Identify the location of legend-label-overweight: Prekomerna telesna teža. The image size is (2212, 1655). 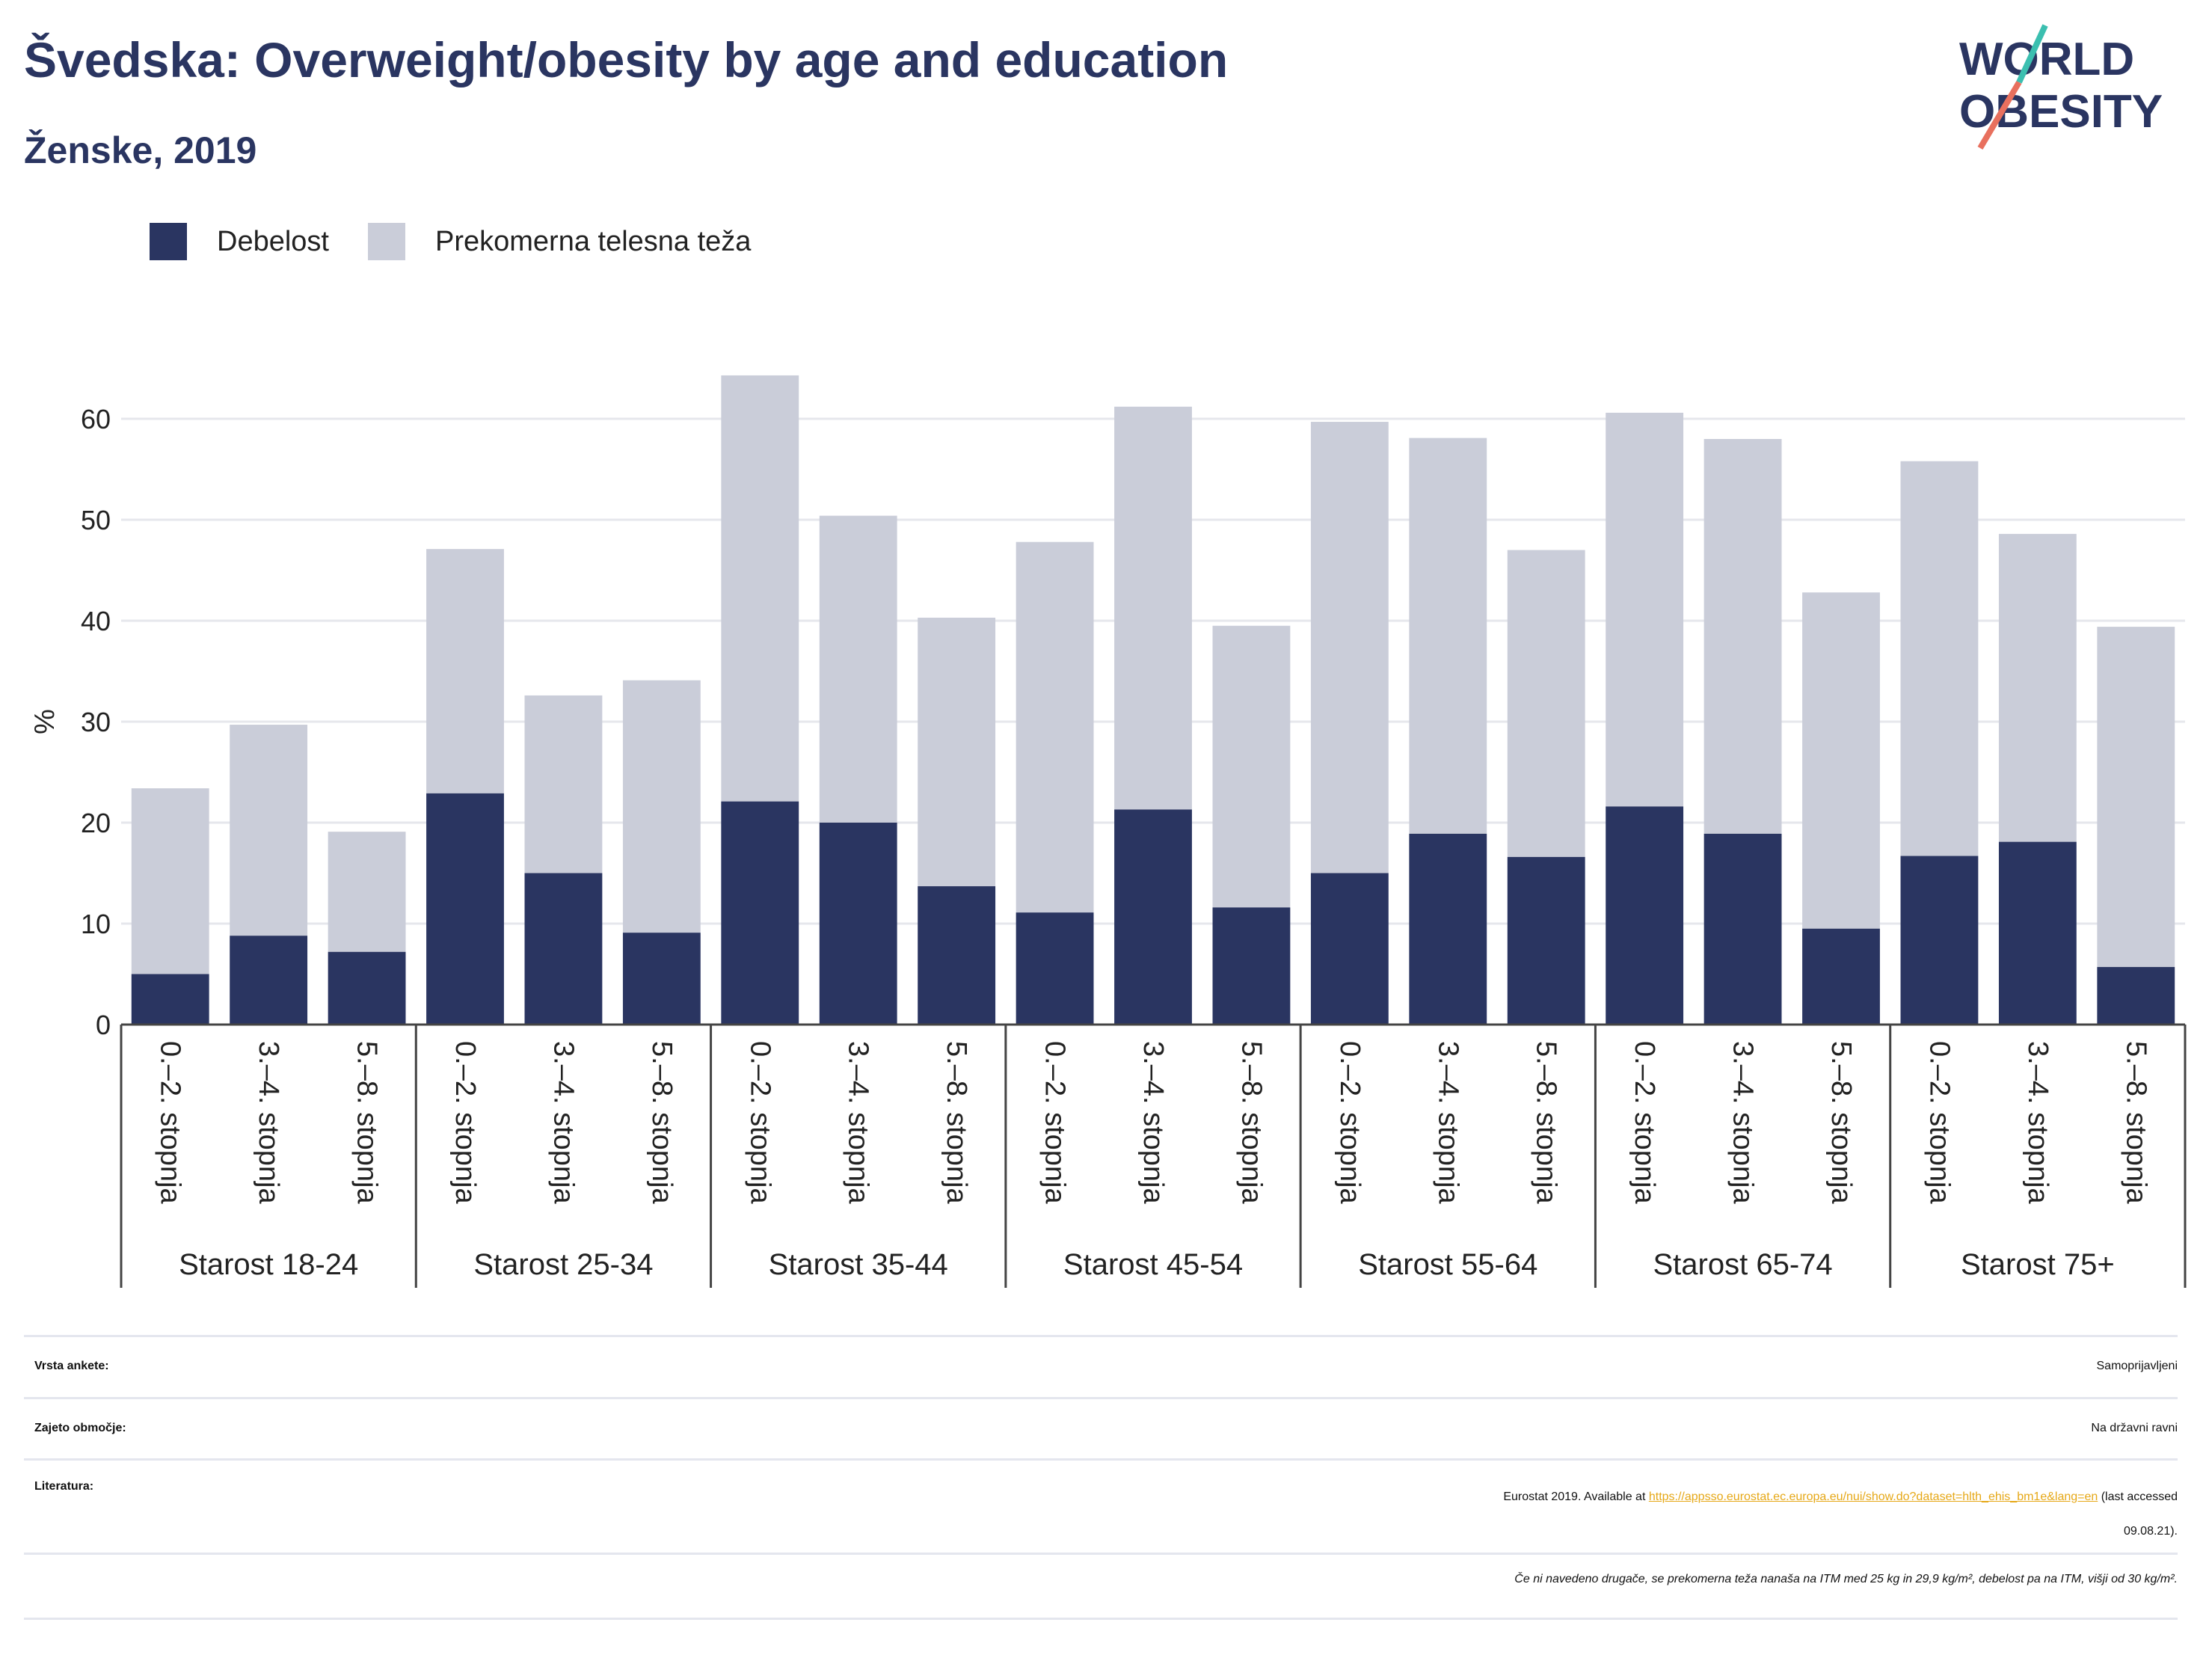
(593, 241).